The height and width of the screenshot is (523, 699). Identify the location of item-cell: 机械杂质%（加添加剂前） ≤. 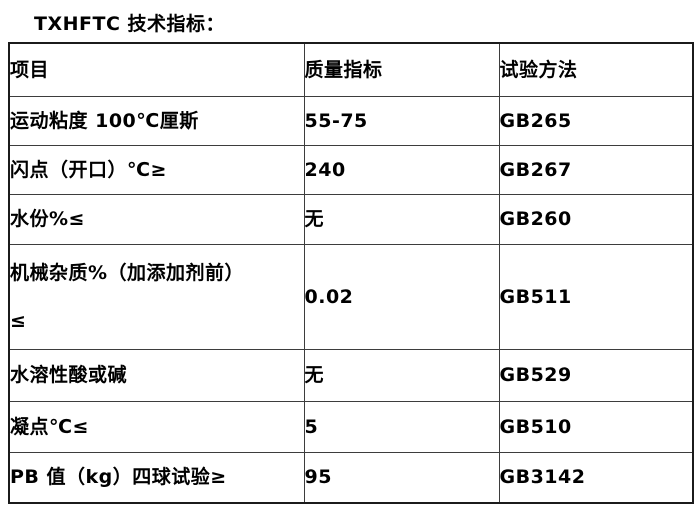
(156, 296).